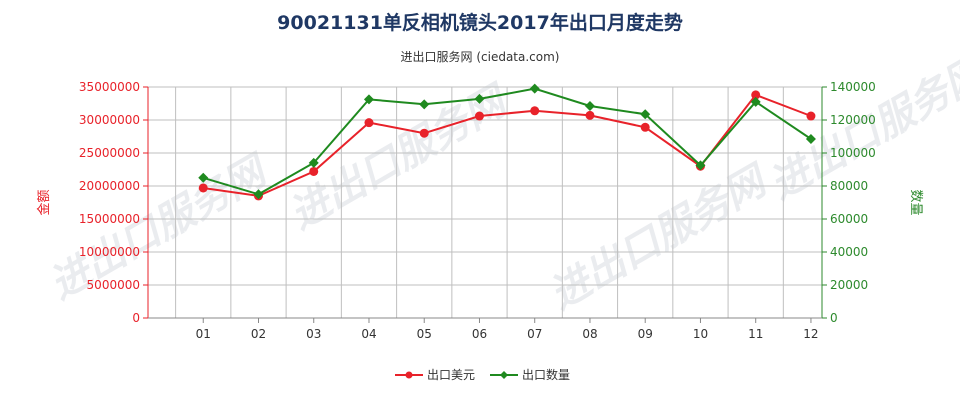  What do you see at coordinates (113, 285) in the screenshot?
I see `y-left-tick-label: 5000000` at bounding box center [113, 285].